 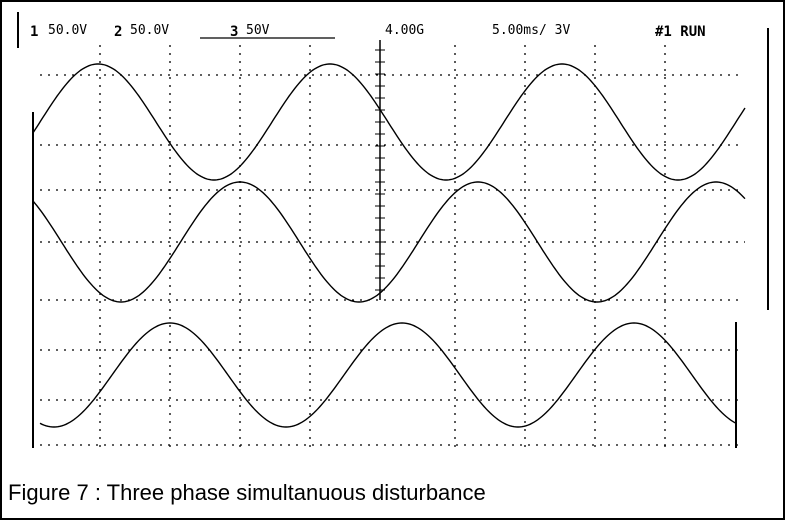 What do you see at coordinates (404, 30) in the screenshot?
I see `sample-rate: 4.00G` at bounding box center [404, 30].